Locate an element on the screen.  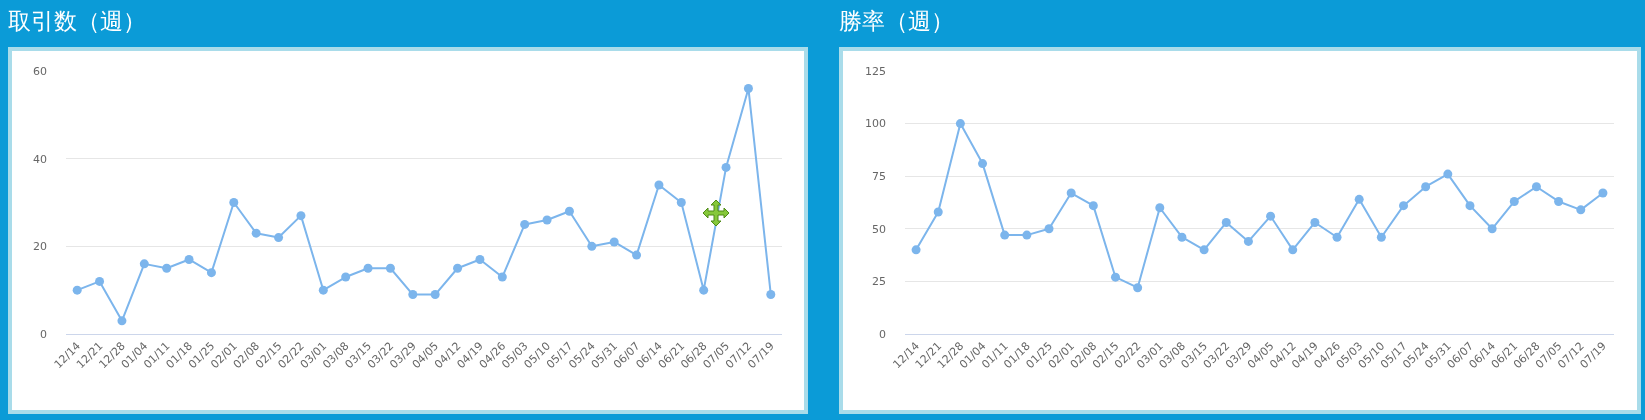
y-tick-label: 40 is located at coordinates (40, 159).